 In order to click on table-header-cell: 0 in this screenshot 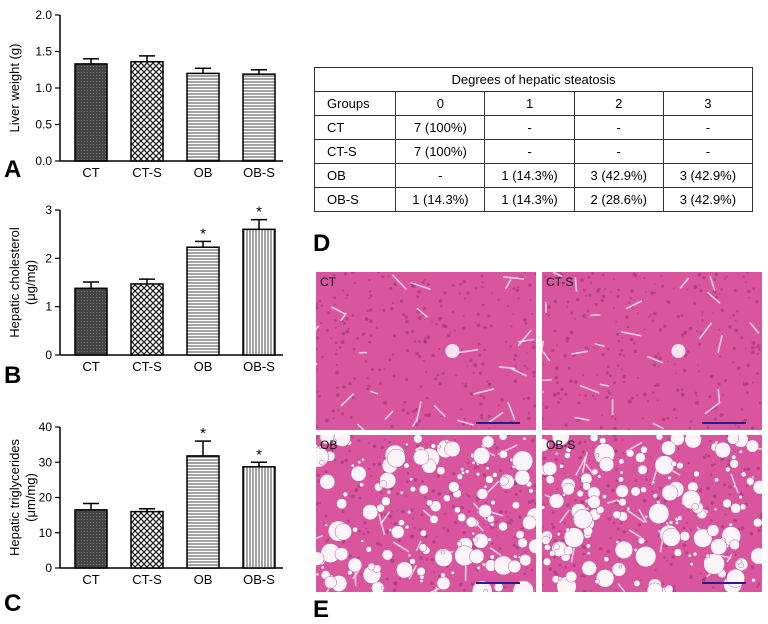, I will do `click(440, 104)`.